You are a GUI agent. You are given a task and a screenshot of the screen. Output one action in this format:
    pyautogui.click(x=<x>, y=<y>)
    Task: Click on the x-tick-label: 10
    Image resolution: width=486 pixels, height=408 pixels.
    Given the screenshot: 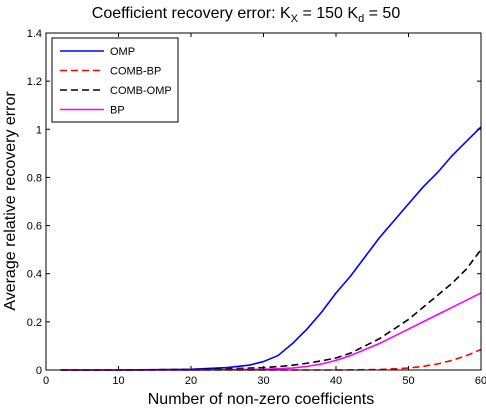 What is the action you would take?
    pyautogui.click(x=118, y=381)
    